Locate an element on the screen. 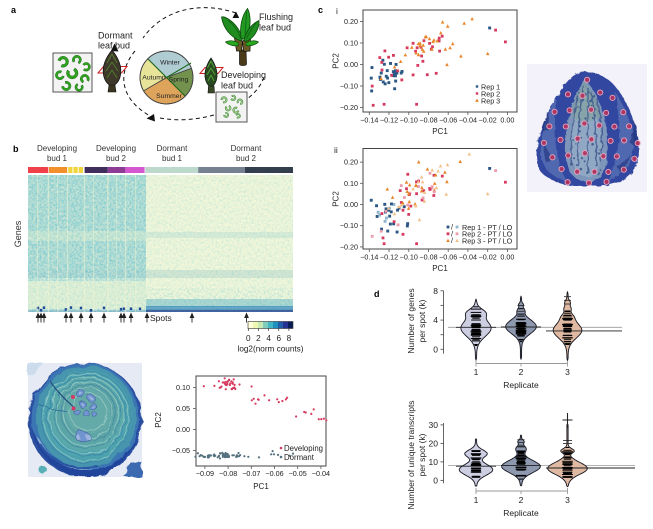 The image size is (653, 529). svg-text: Autumn is located at coordinates (154, 78).